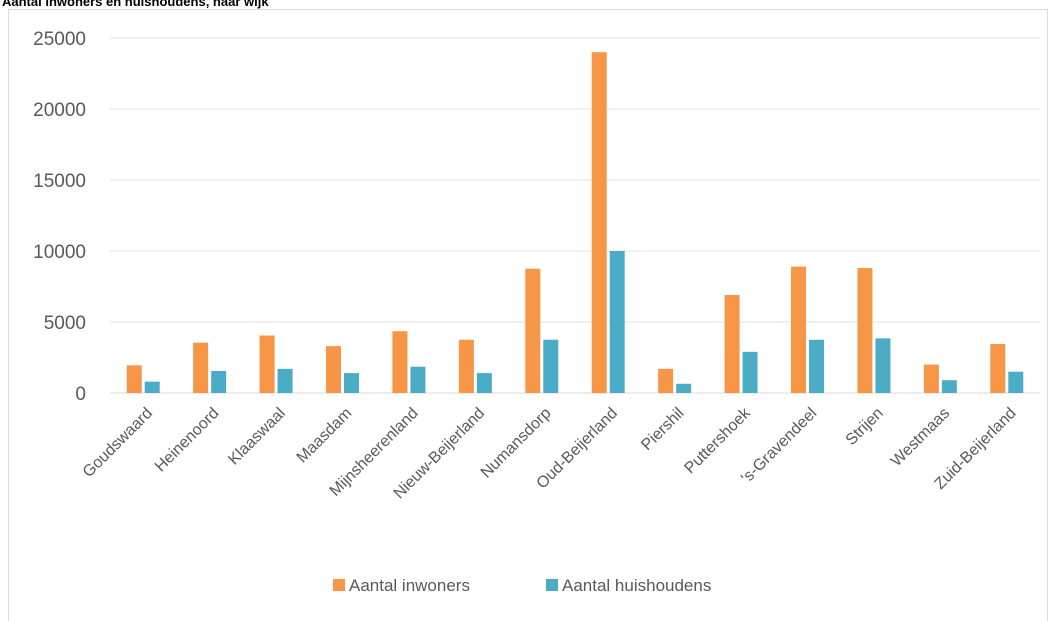 This screenshot has width=1054, height=621. I want to click on legend: Aantal inwoners Aantal huishoudens, so click(522, 585).